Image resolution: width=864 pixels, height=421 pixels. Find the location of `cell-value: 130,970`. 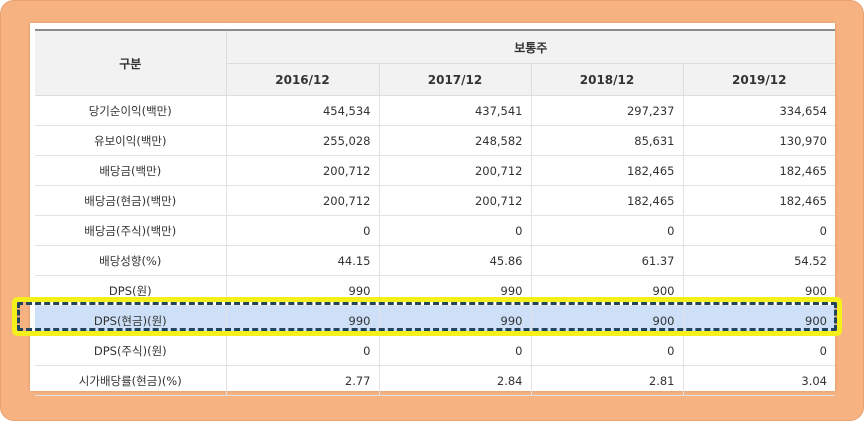

cell-value: 130,970 is located at coordinates (759, 140).